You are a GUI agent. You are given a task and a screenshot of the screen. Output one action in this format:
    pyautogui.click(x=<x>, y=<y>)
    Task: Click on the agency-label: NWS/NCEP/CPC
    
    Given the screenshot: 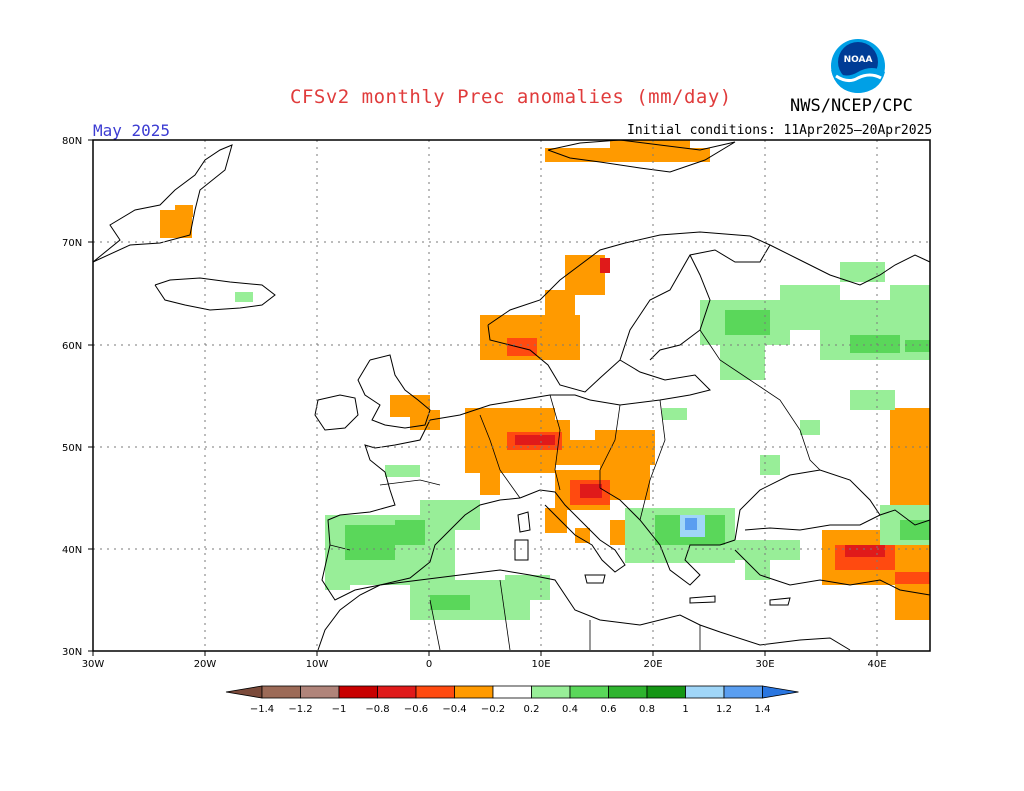 What is the action you would take?
    pyautogui.click(x=851, y=106)
    